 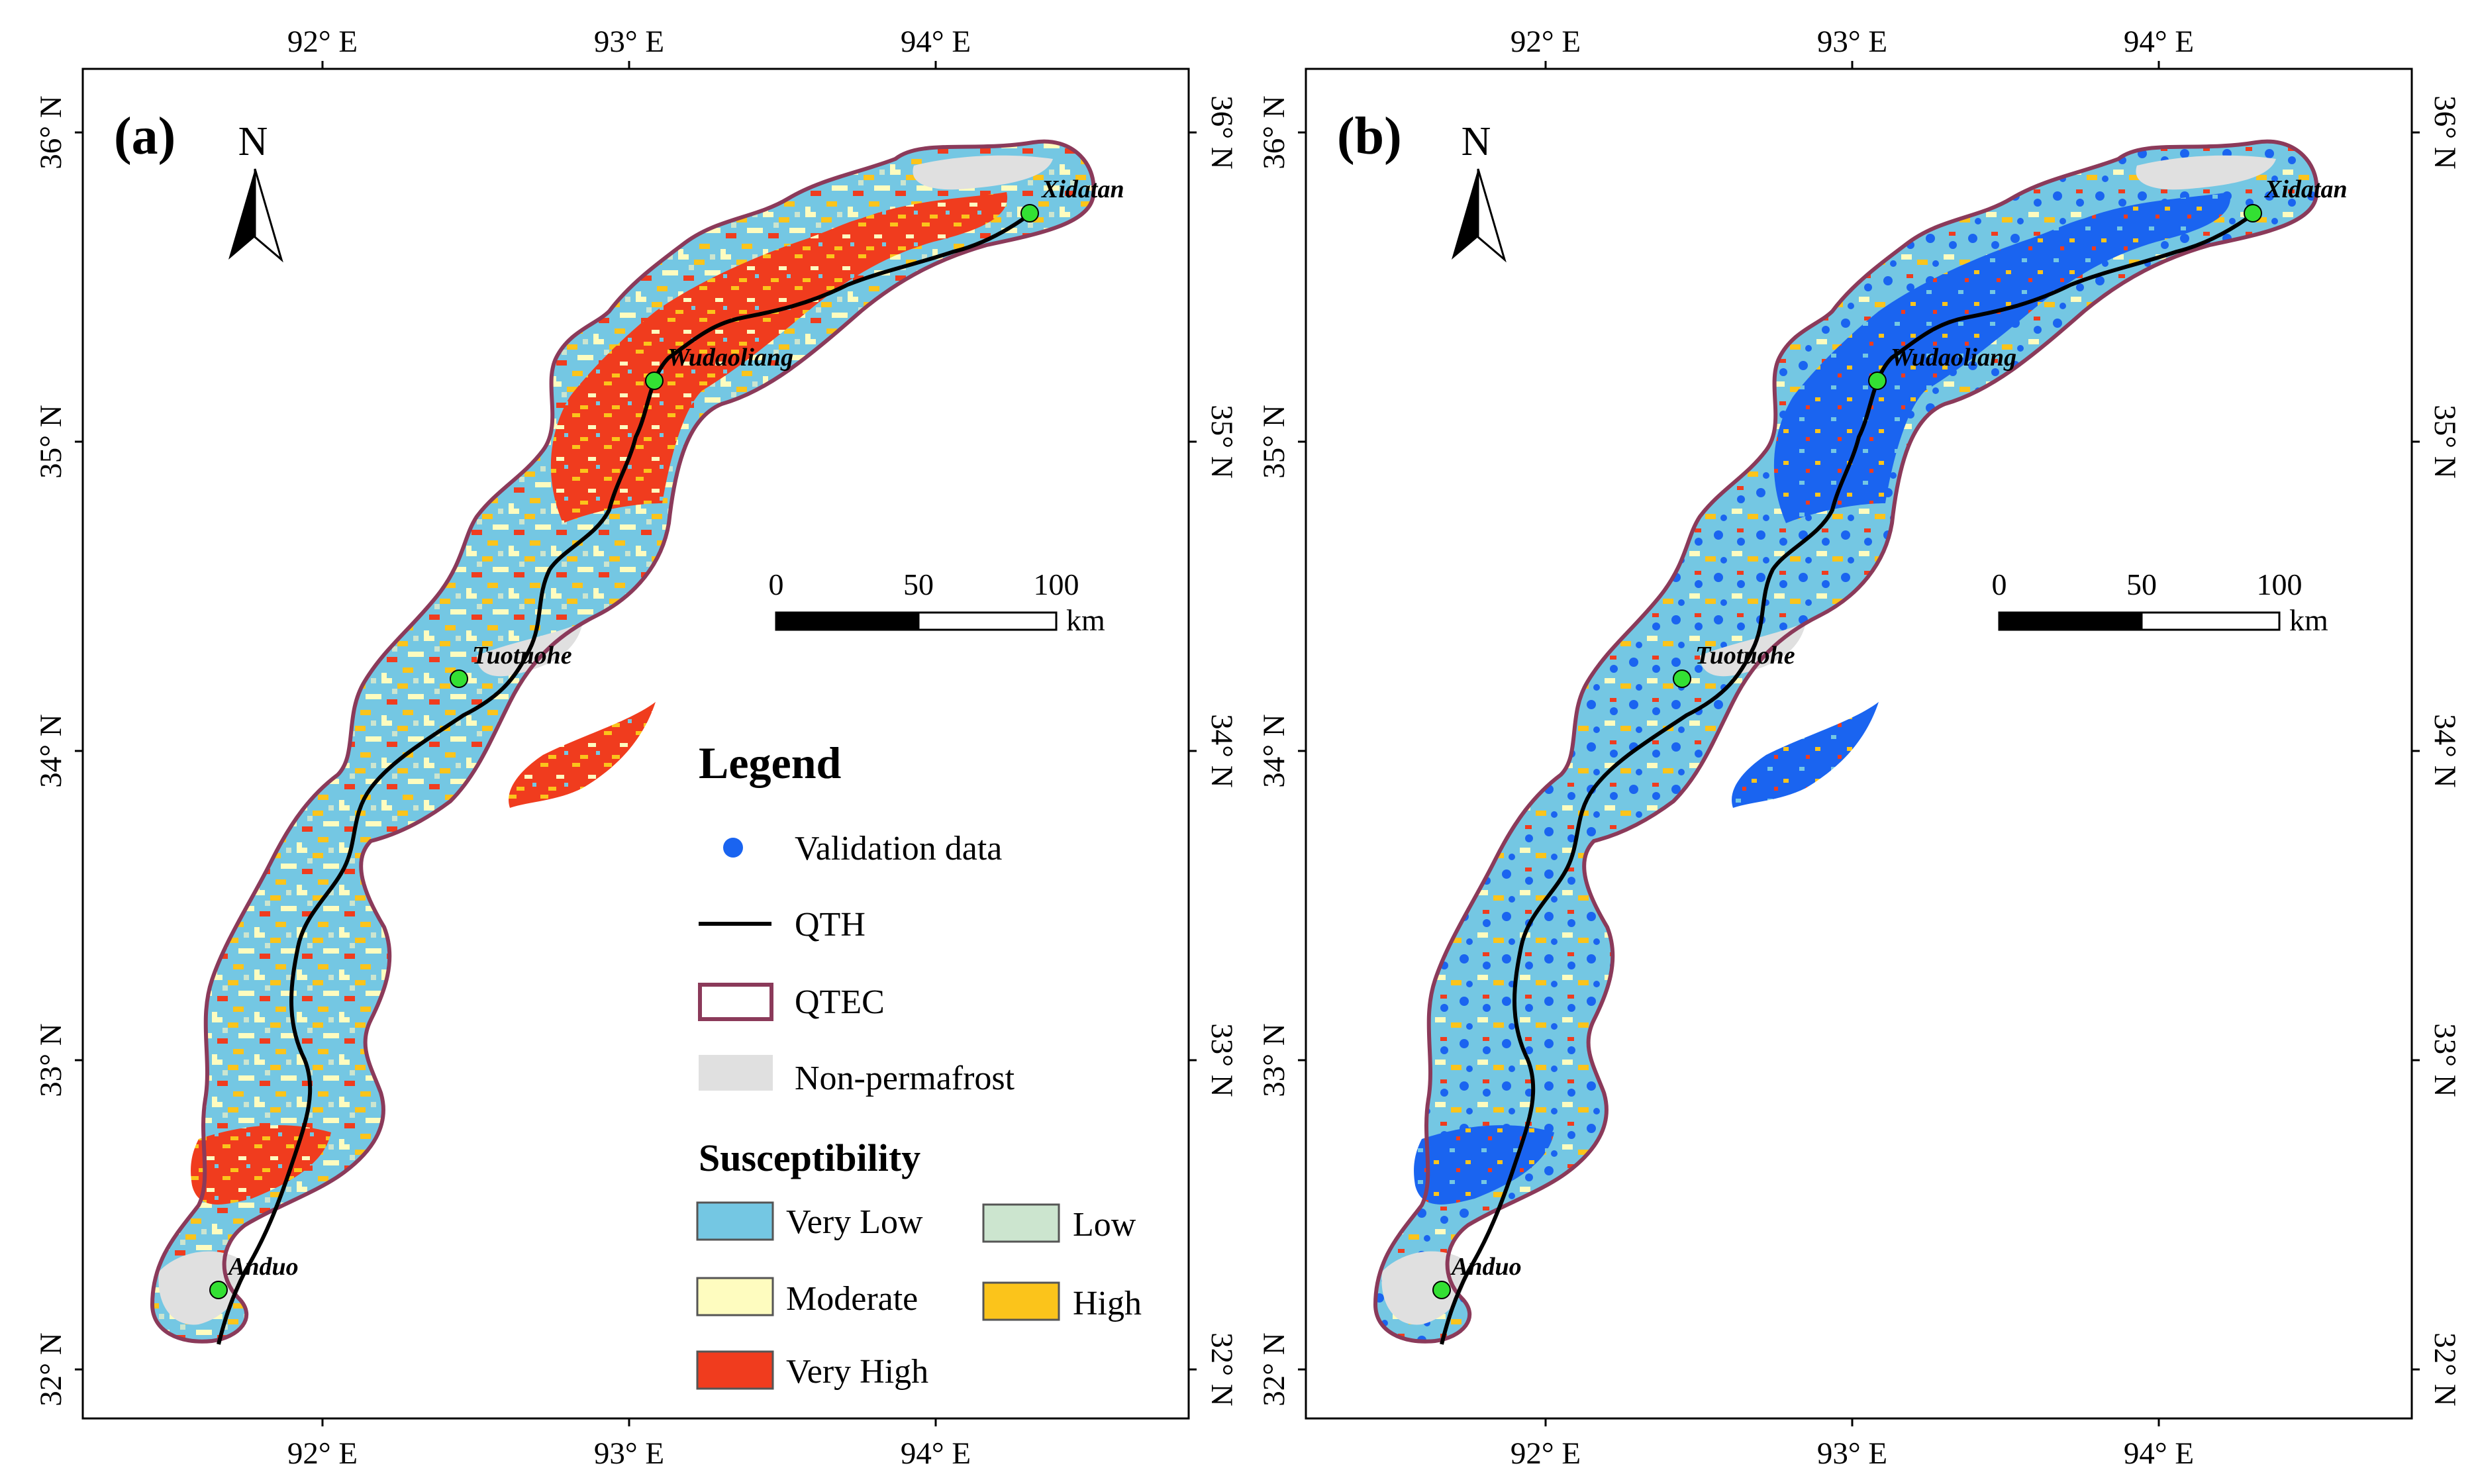 What do you see at coordinates (898, 848) in the screenshot?
I see `legend-label: Validation data` at bounding box center [898, 848].